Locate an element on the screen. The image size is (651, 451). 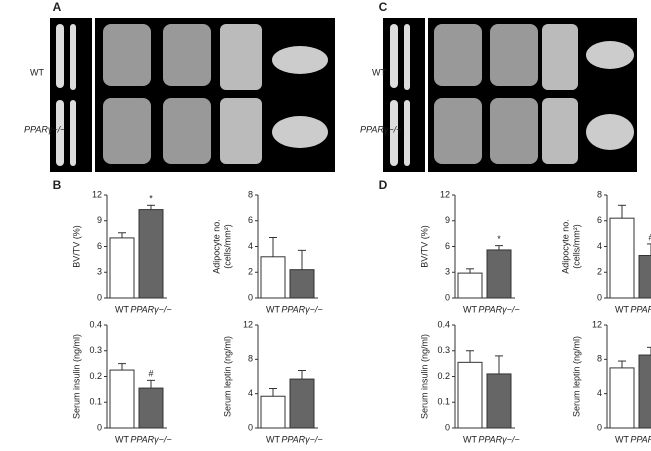
ct-panel-c is located at coordinates (510, 95).